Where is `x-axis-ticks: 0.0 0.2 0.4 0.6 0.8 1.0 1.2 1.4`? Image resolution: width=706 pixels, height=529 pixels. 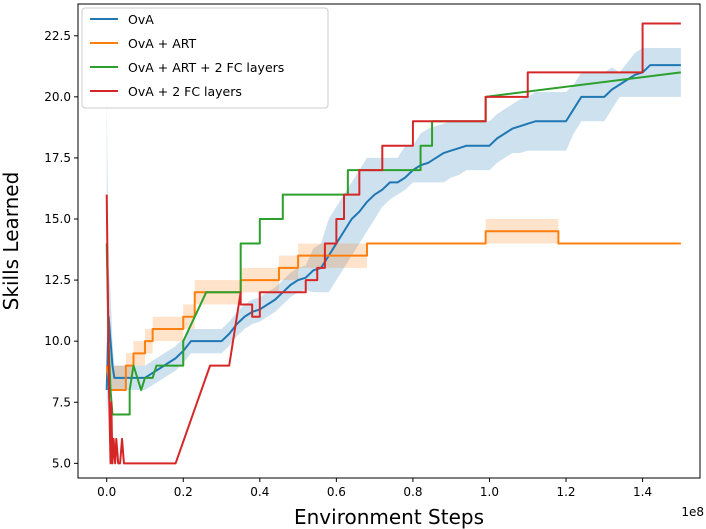 x-axis-ticks: 0.0 0.2 0.4 0.6 0.8 1.0 1.2 1.4 is located at coordinates (374, 488).